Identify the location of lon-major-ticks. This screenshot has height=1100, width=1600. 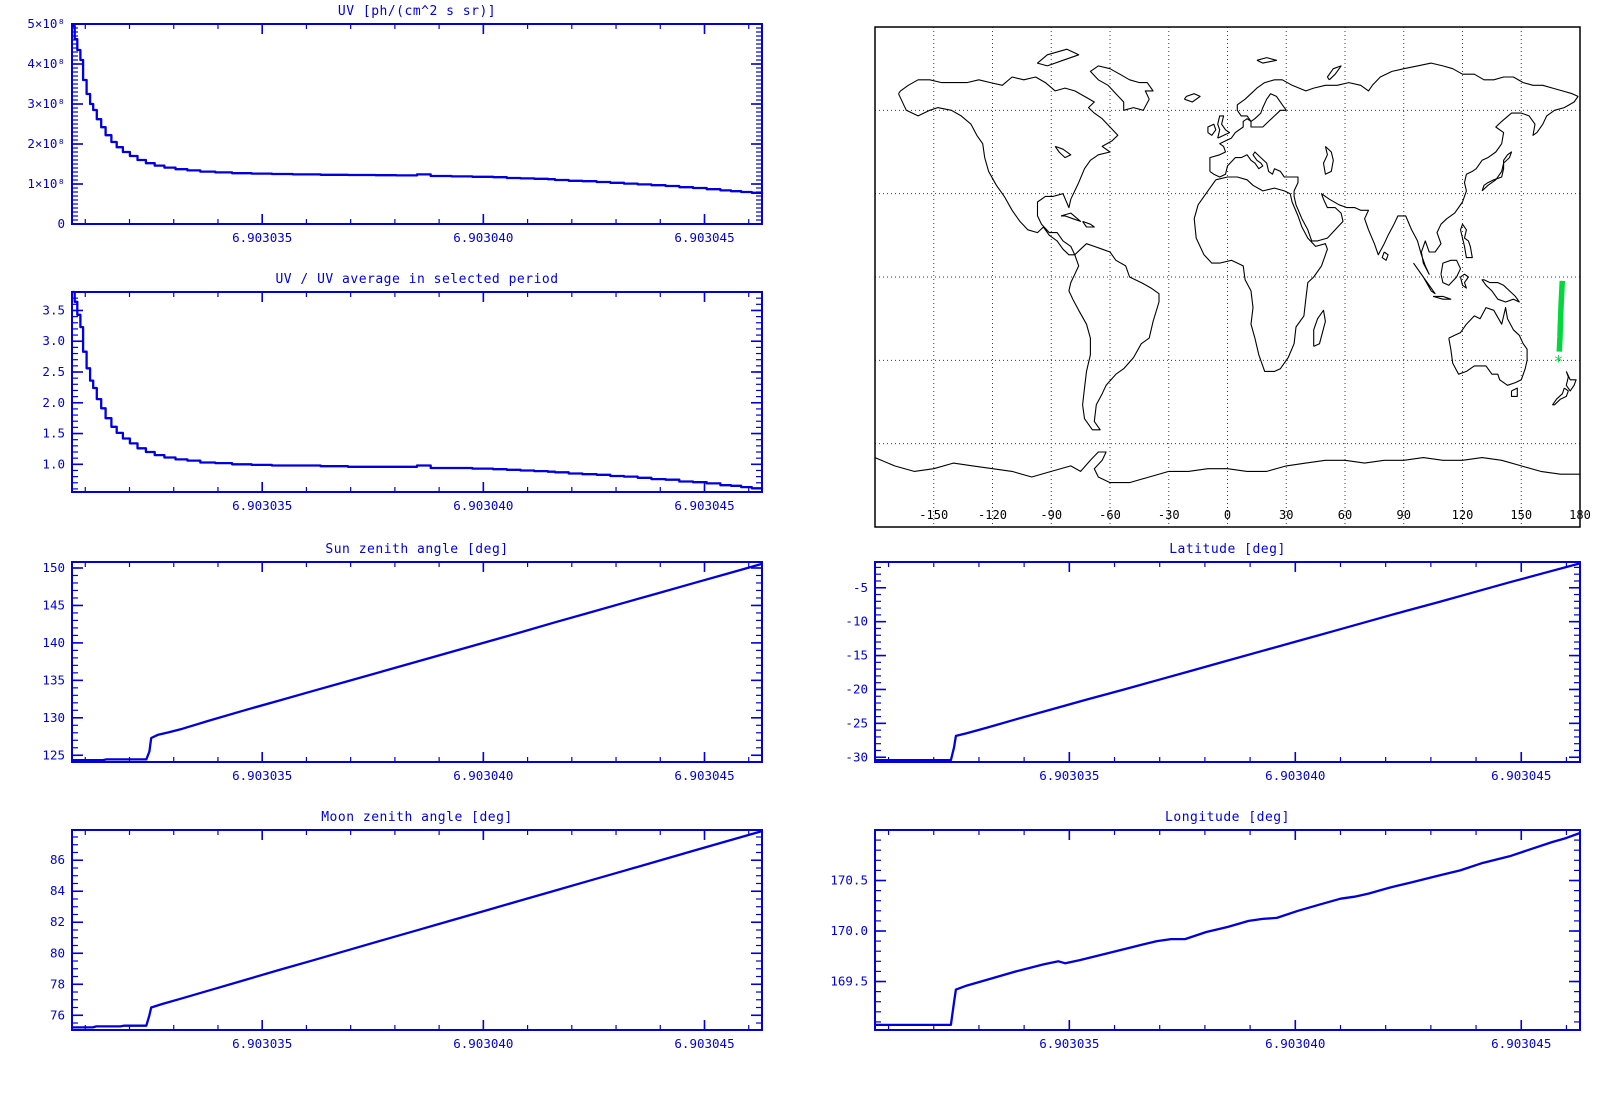
(1227, 930).